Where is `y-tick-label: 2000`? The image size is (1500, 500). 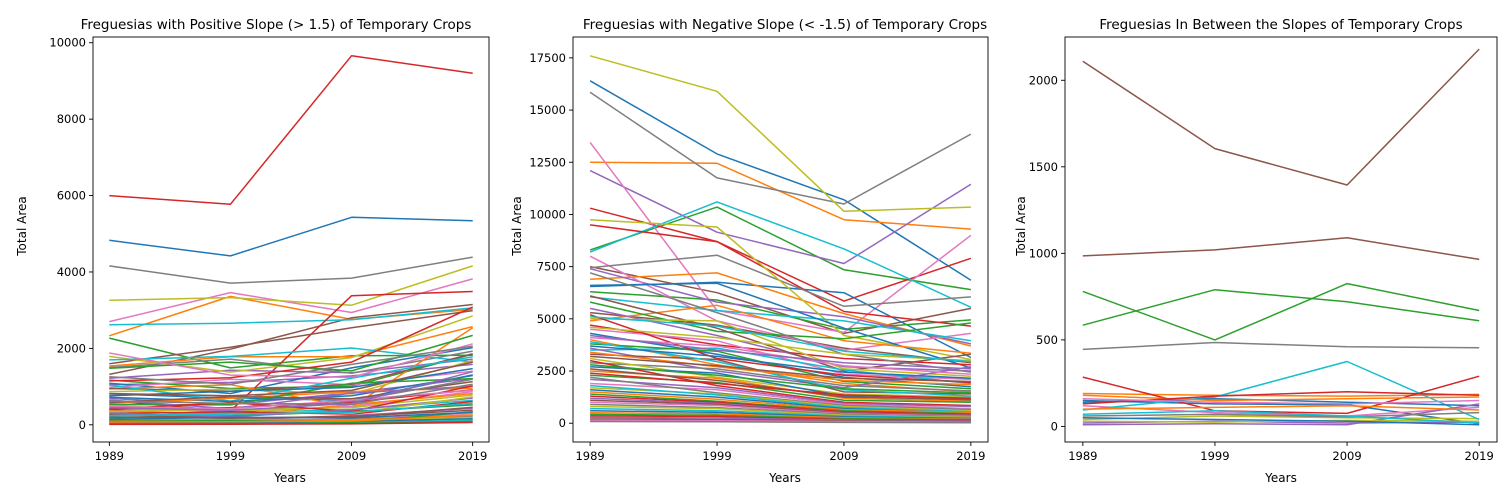
y-tick-label: 2000 is located at coordinates (1043, 80).